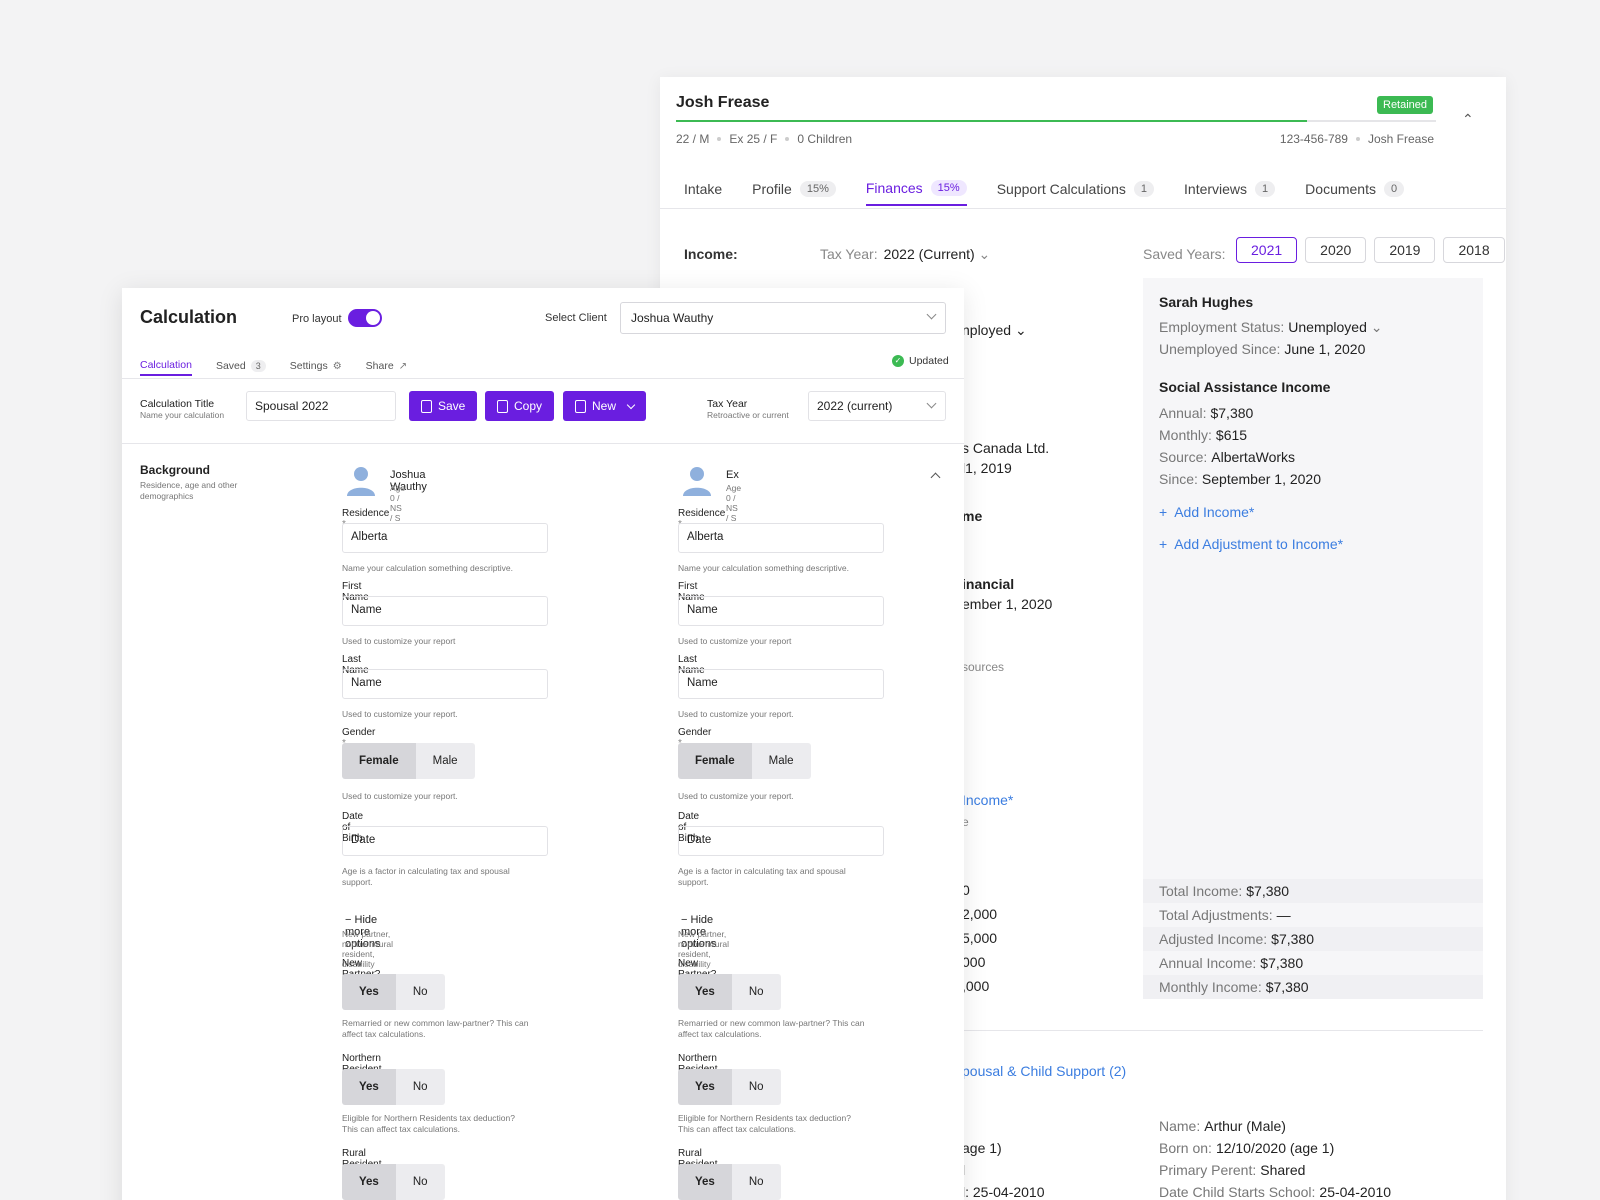  What do you see at coordinates (1313, 963) in the screenshot?
I see `annual-income-row: Annual Income: $7,380` at bounding box center [1313, 963].